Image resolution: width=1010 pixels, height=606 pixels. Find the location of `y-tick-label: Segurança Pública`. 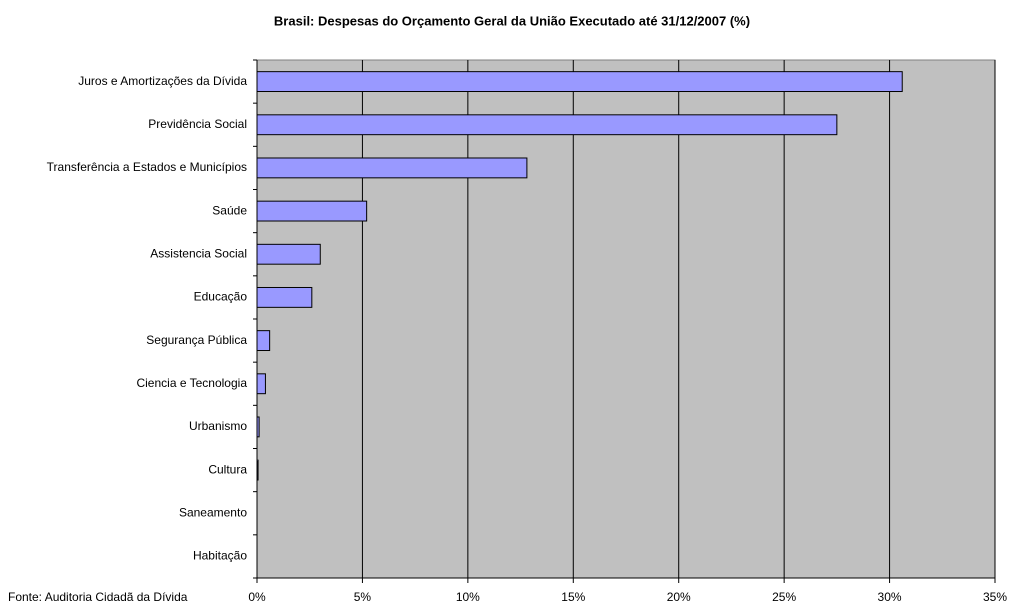

y-tick-label: Segurança Pública is located at coordinates (196, 340).